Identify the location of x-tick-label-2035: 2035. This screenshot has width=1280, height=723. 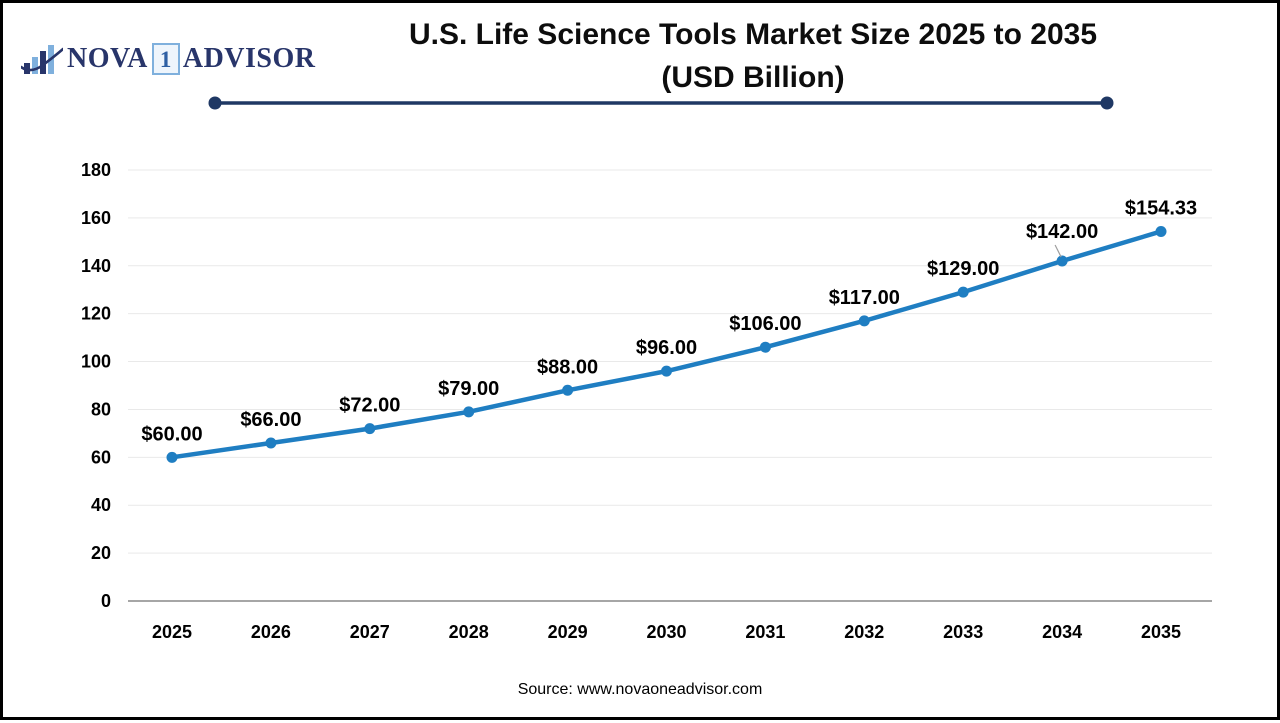
(1161, 632).